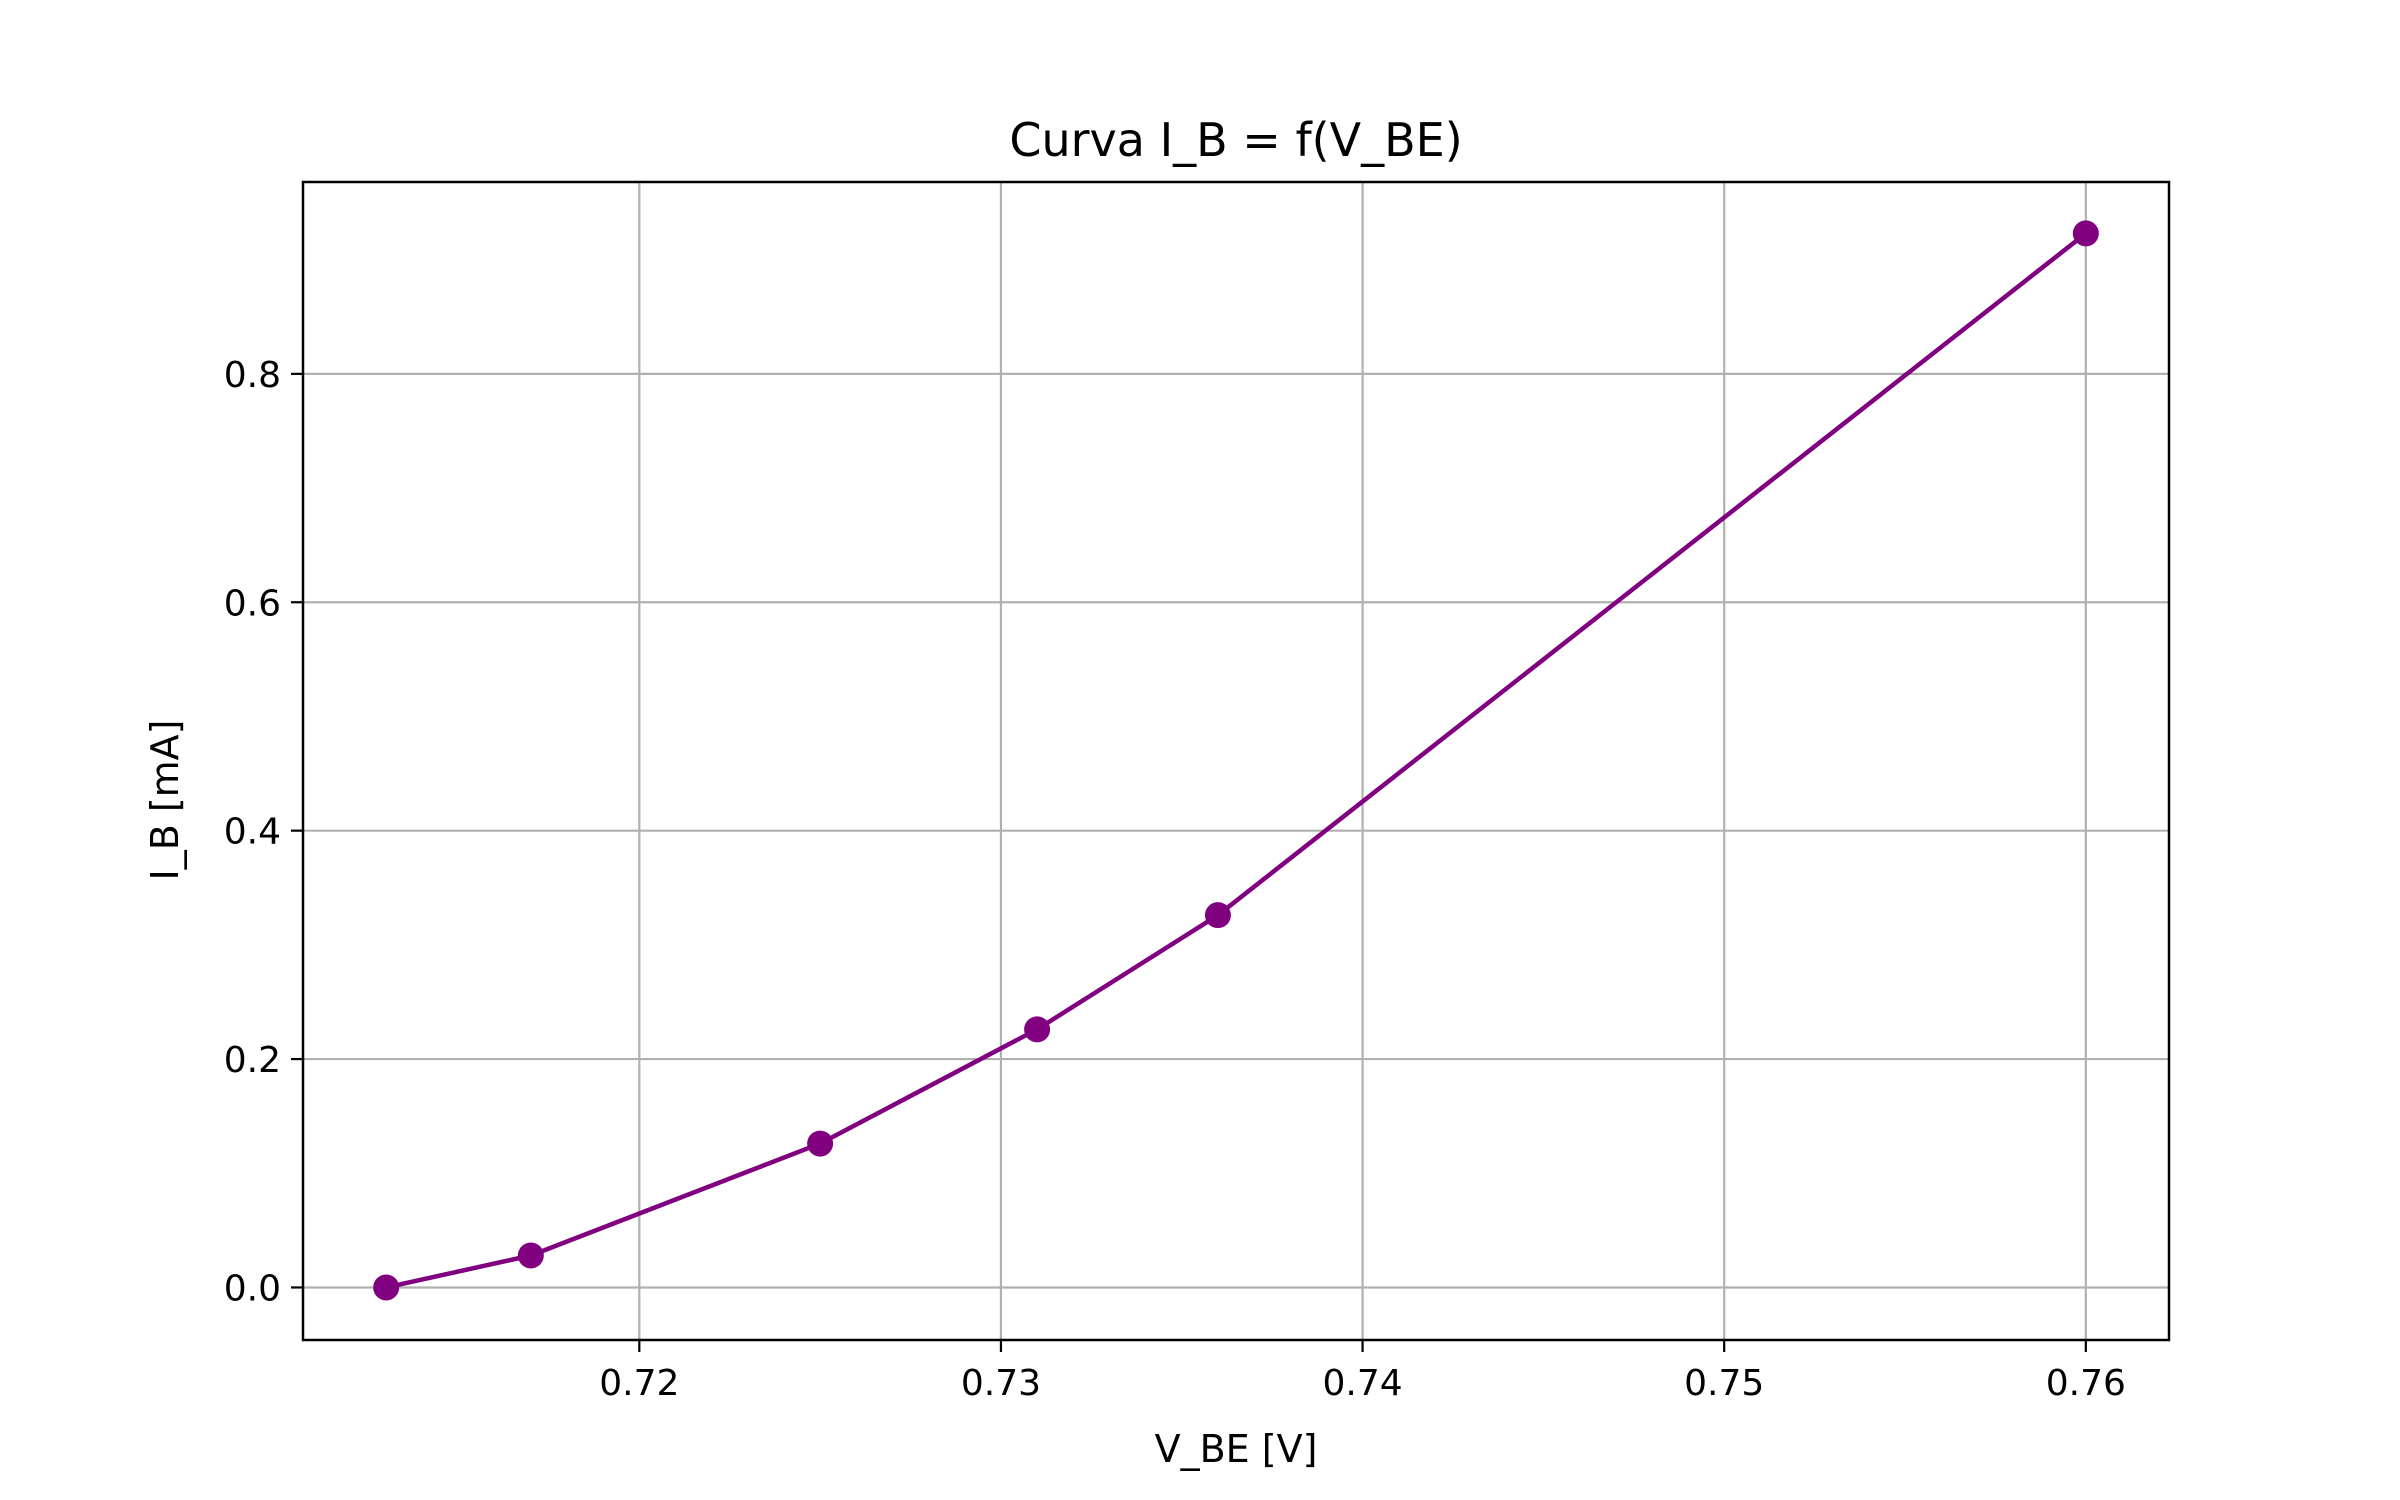 The width and height of the screenshot is (2400, 1500). What do you see at coordinates (1362, 1383) in the screenshot?
I see `x-tick-label: 0.74` at bounding box center [1362, 1383].